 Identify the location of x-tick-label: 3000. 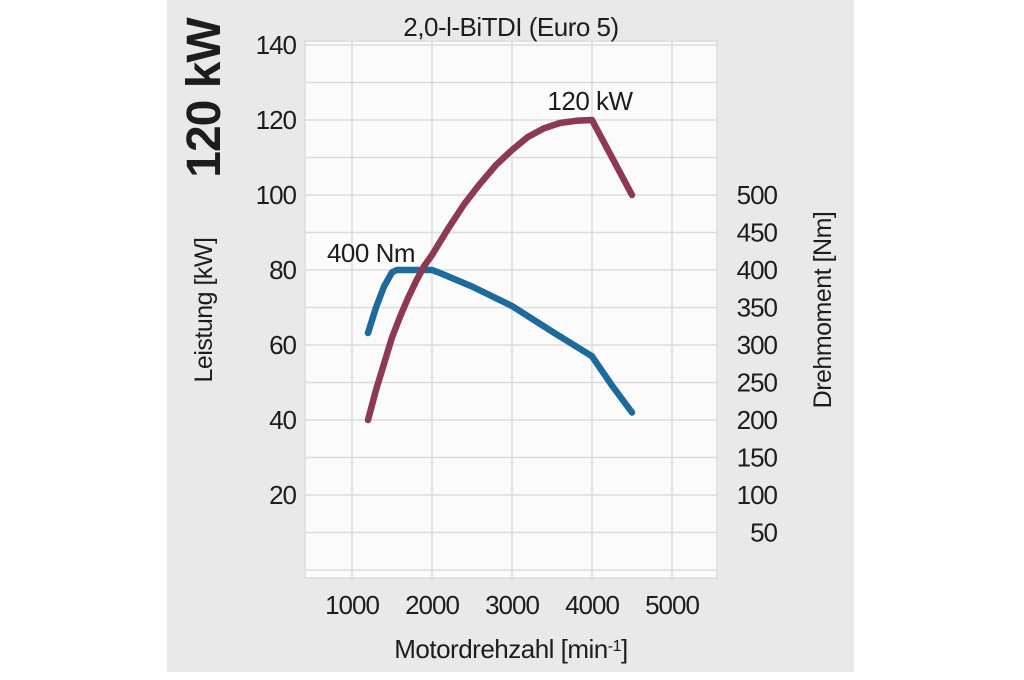
(512, 605).